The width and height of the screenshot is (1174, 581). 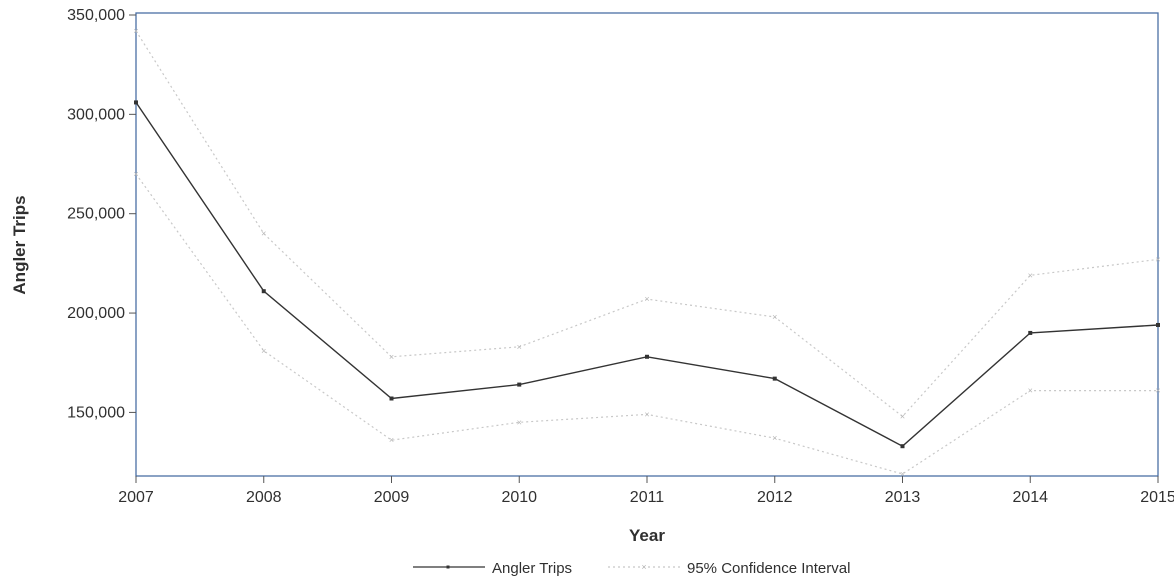 I want to click on y-tick-label: 200,000, so click(x=96, y=313).